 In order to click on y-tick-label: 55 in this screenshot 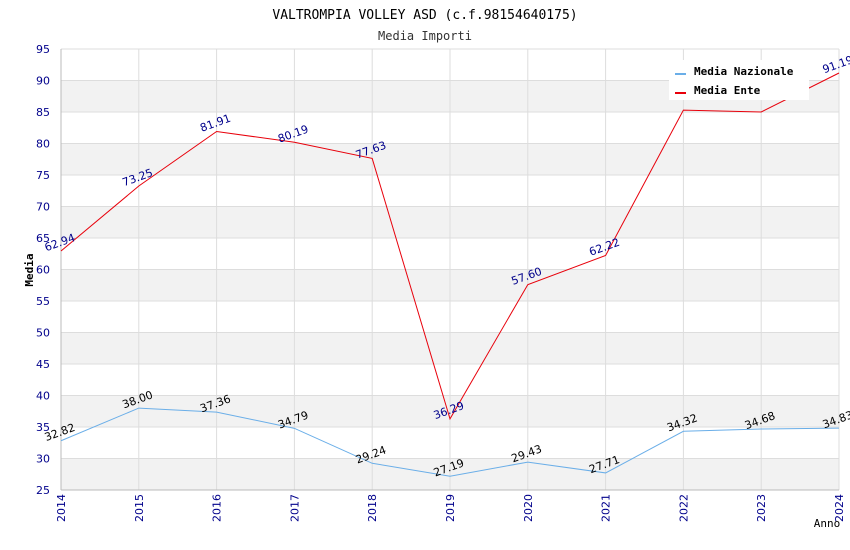, I will do `click(43, 301)`.